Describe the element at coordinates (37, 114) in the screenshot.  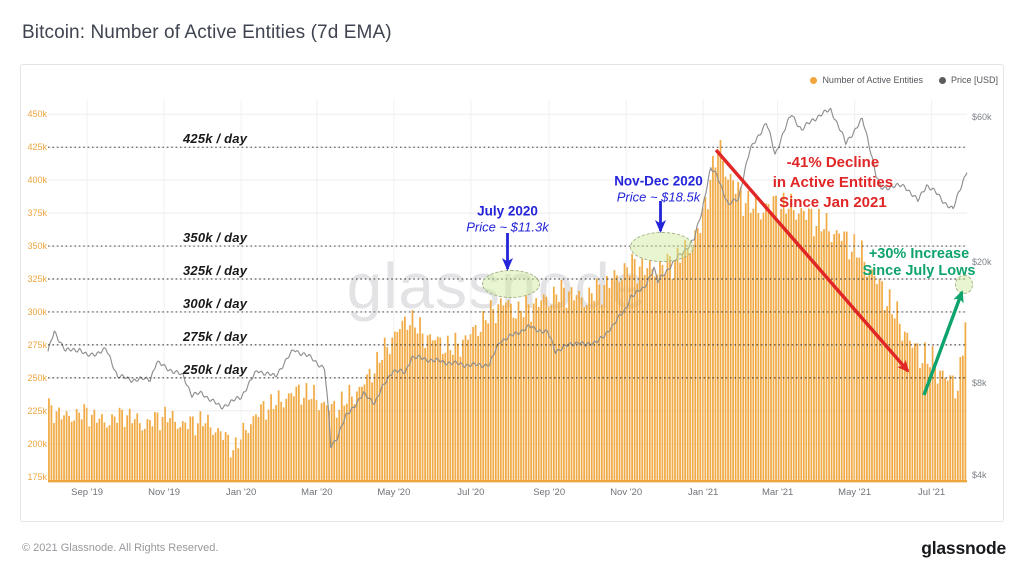
I see `y-axis-left-tick-450k: 450k` at that location.